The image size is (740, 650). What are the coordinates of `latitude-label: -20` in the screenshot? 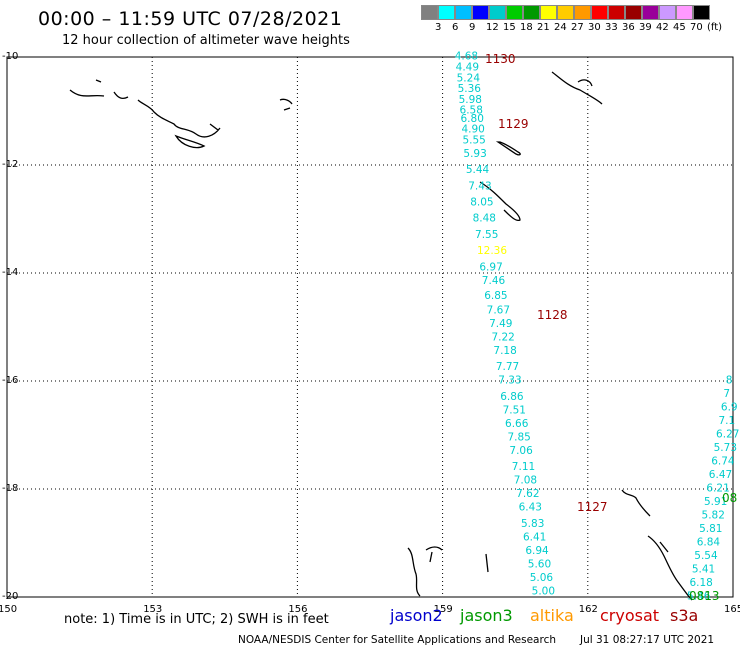 It's located at (10, 596).